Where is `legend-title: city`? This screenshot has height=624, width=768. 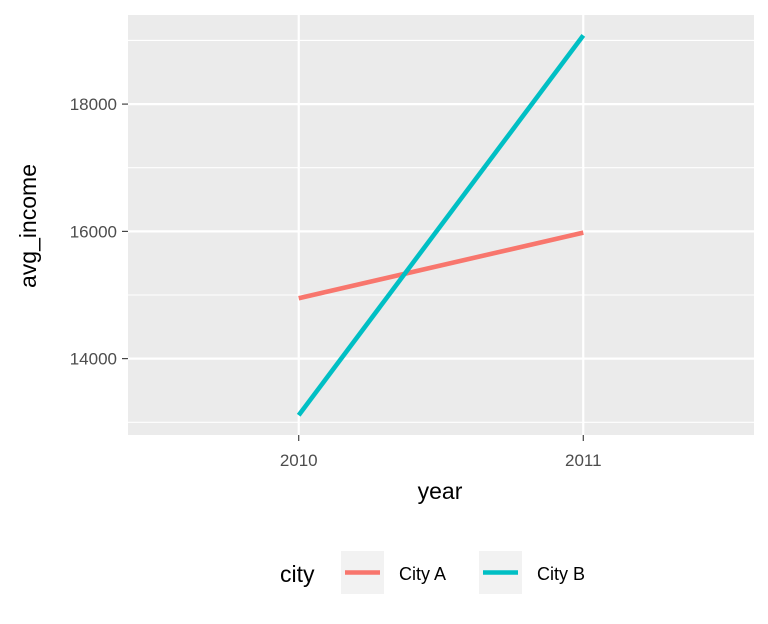
legend-title: city is located at coordinates (297, 574).